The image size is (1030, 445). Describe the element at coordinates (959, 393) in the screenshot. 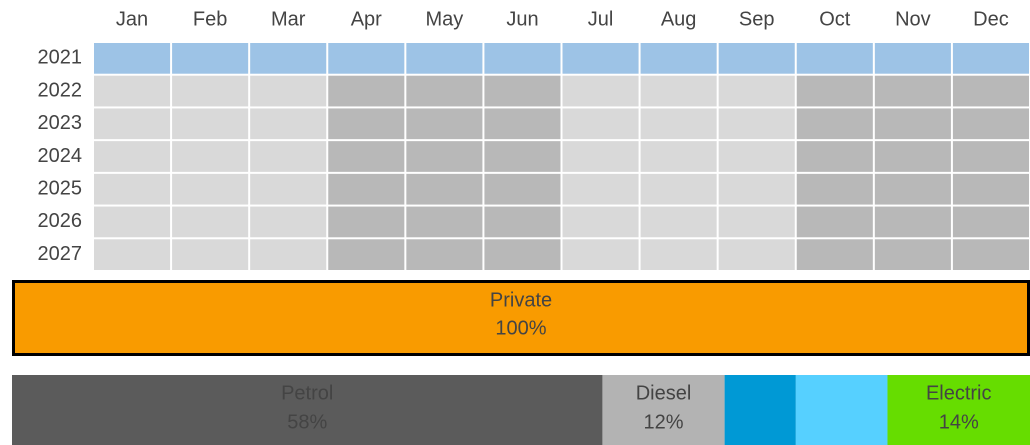

I see `fuel-label: Electric` at that location.